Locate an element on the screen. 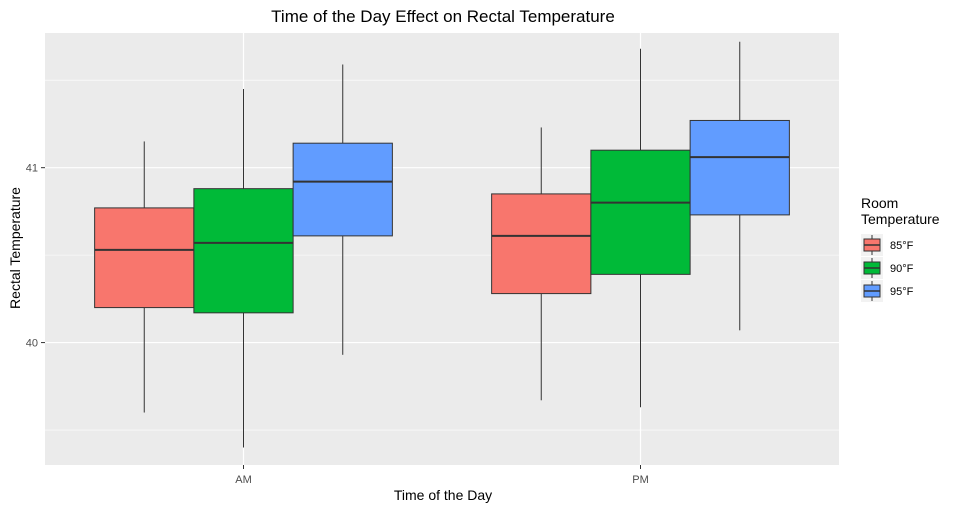  y-tick-label: 40 is located at coordinates (32, 344).